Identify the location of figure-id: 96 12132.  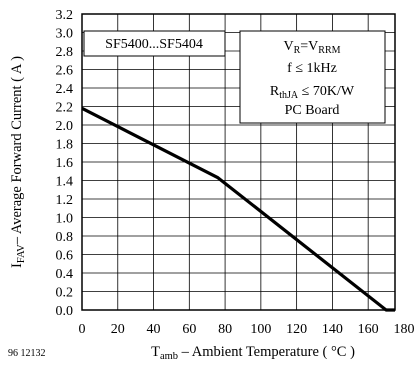
(27, 353).